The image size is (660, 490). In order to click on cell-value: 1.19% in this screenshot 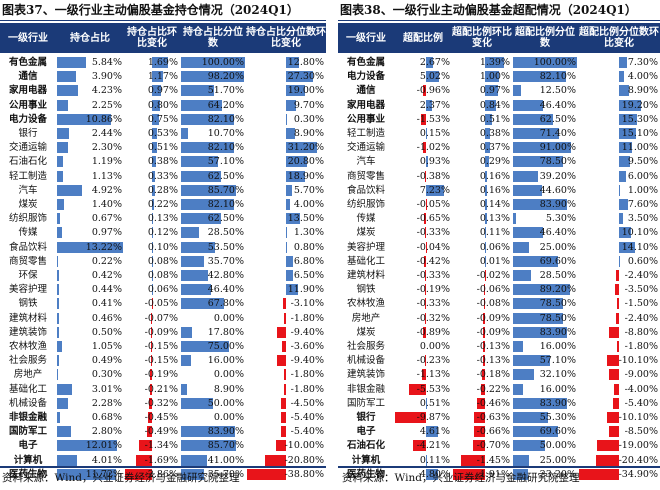, I will do `click(106, 162)`.